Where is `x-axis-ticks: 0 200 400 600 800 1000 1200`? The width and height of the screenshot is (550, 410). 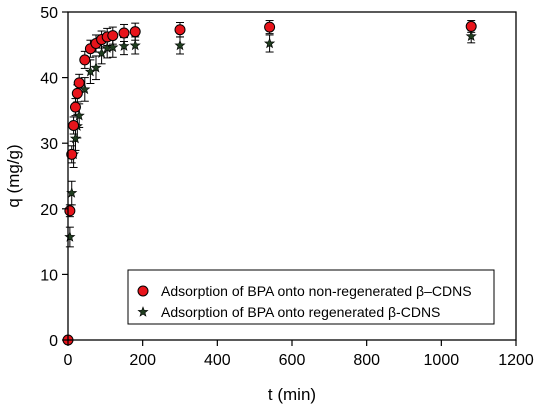
x-axis-ticks: 0 200 400 600 800 1000 1200 is located at coordinates (299, 354).